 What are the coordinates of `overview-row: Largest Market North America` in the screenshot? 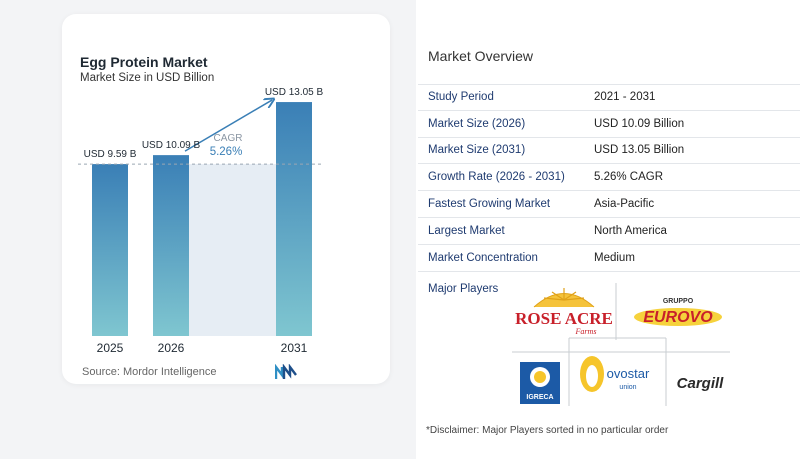 It's located at (609, 231).